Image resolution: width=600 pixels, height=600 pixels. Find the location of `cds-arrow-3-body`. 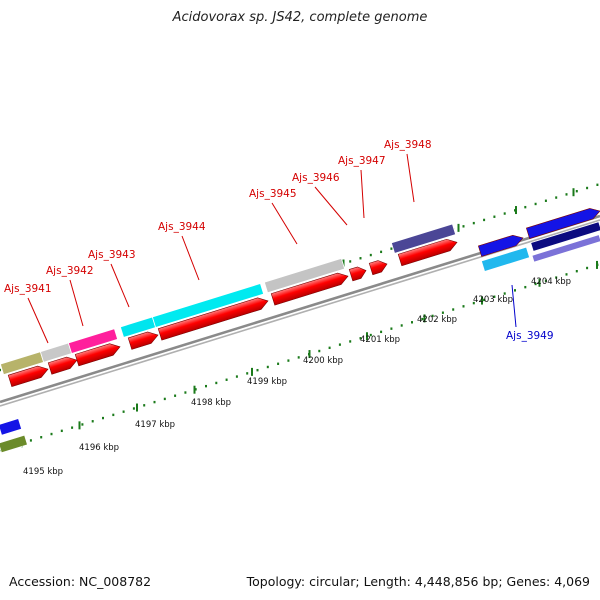

cds-arrow-3-body is located at coordinates (97, 355).